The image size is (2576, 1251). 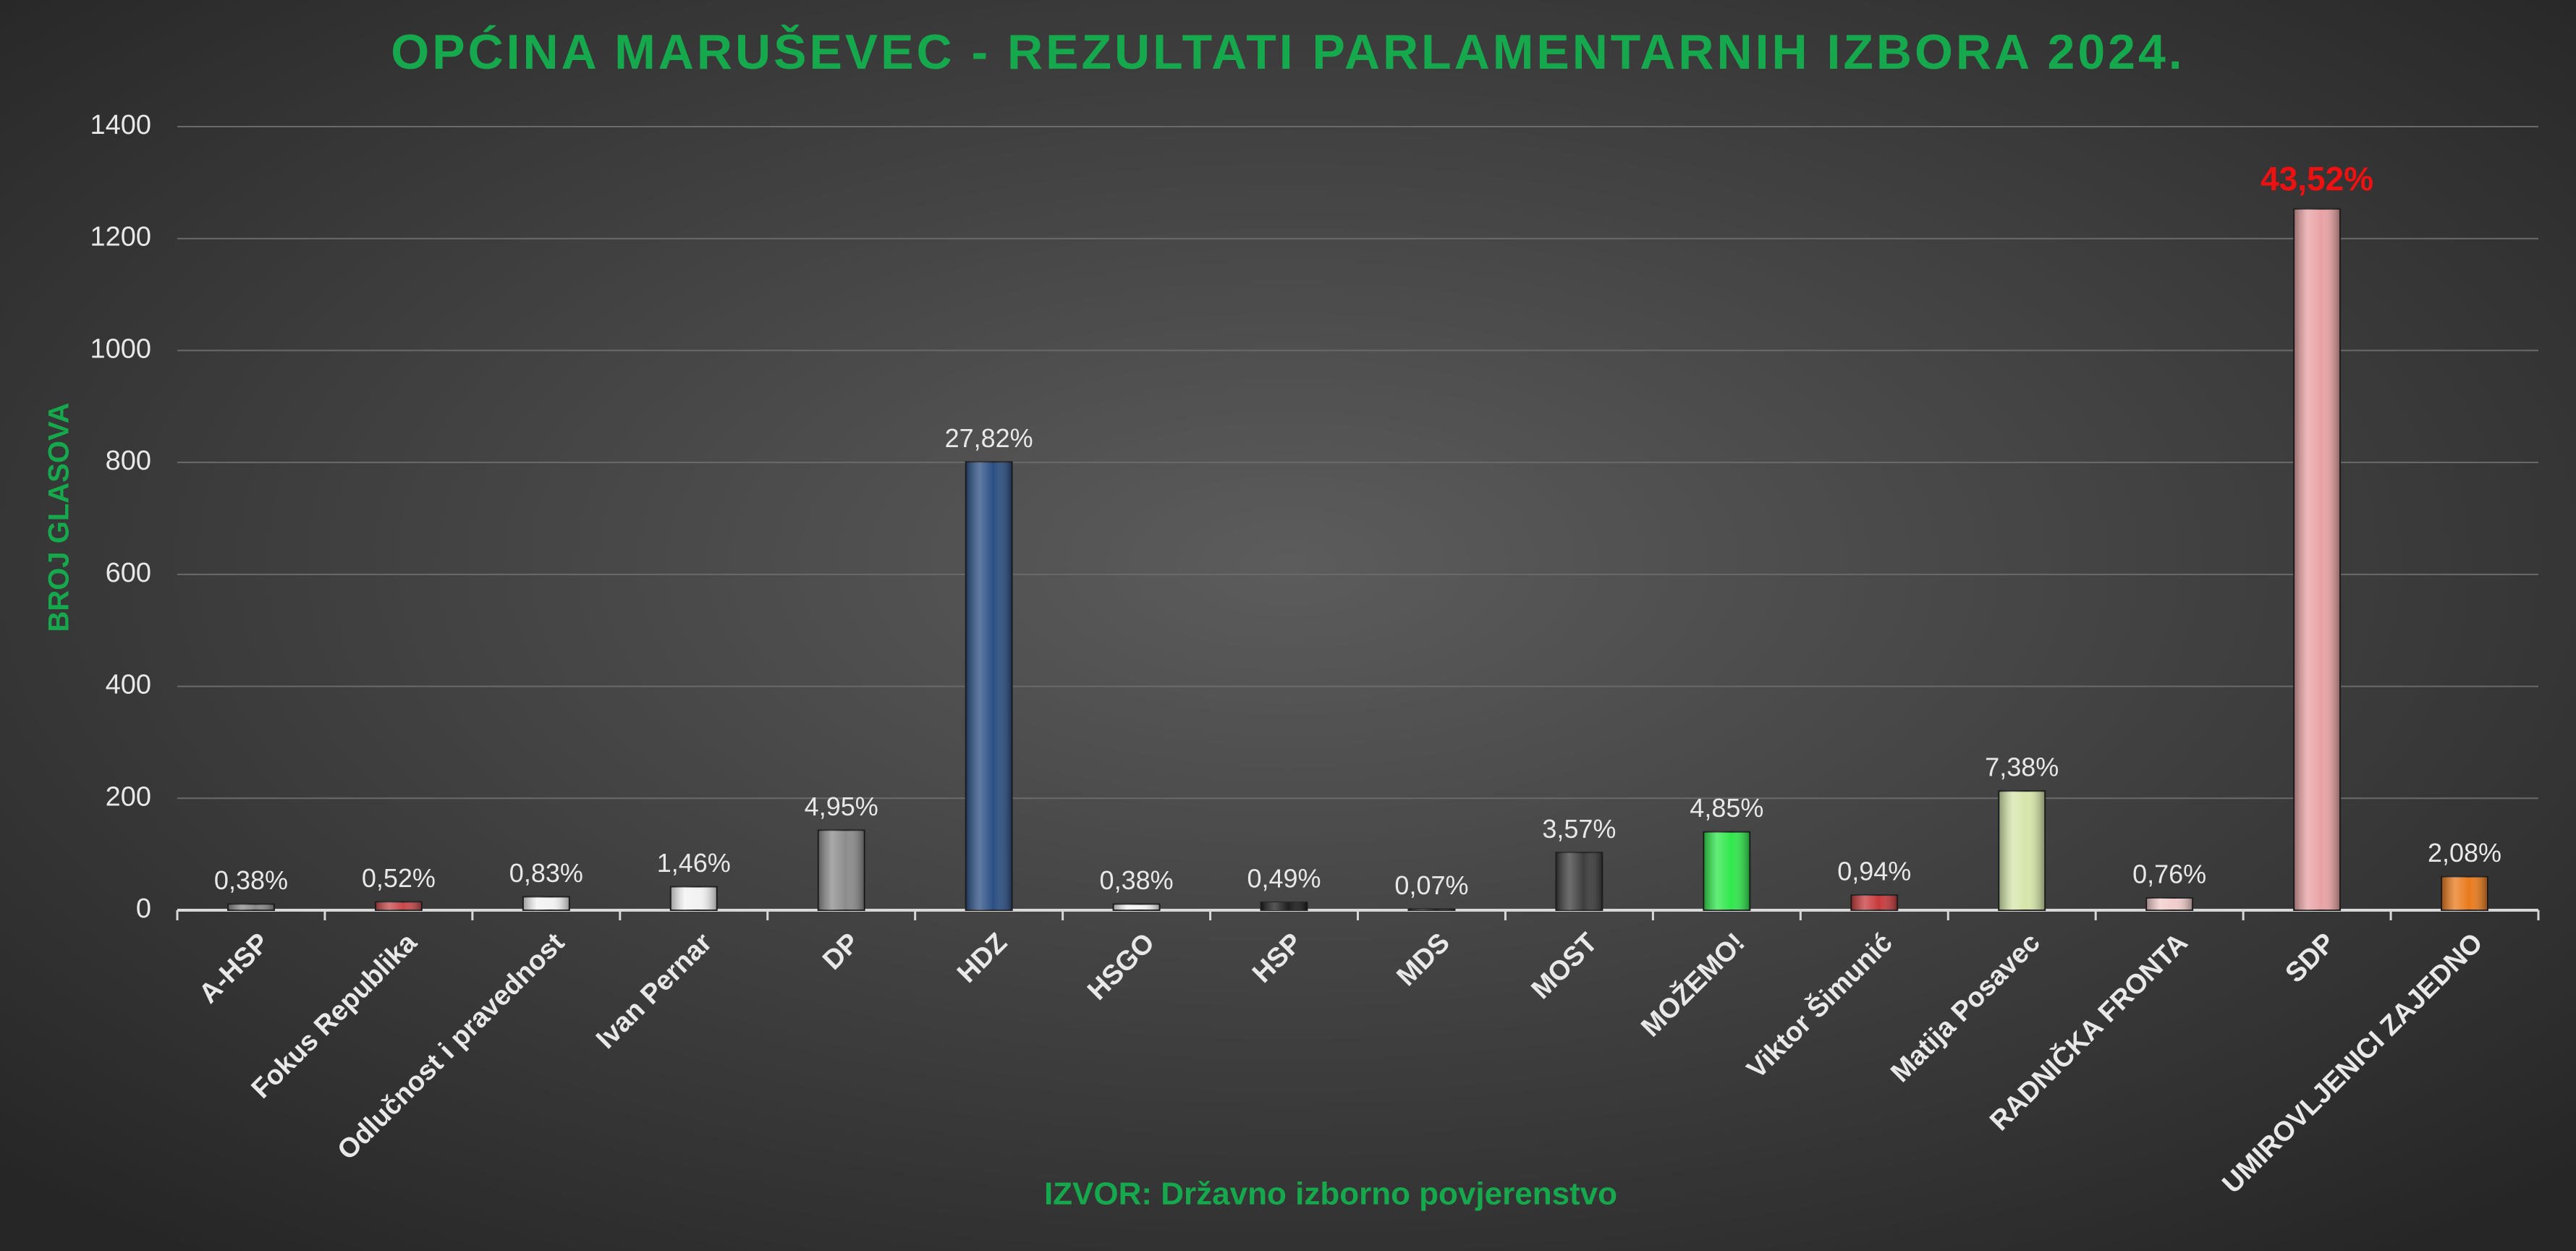 What do you see at coordinates (546, 873) in the screenshot?
I see `data-label: 0,83%` at bounding box center [546, 873].